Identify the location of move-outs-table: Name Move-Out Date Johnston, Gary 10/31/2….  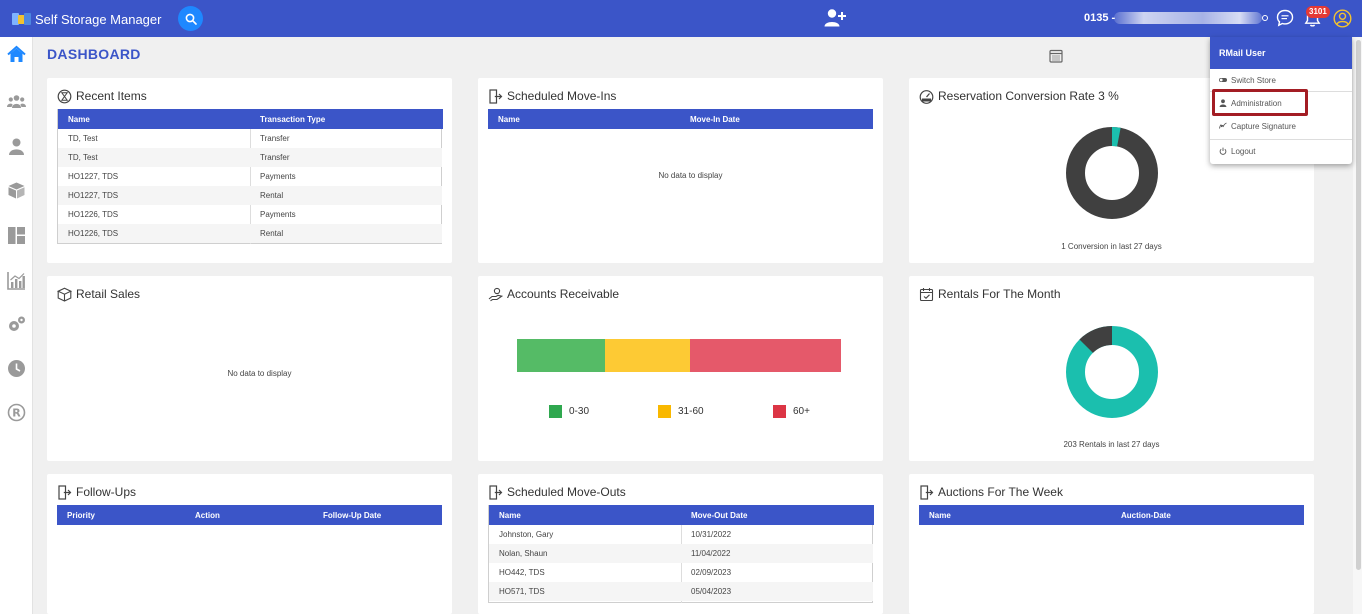
(681, 554).